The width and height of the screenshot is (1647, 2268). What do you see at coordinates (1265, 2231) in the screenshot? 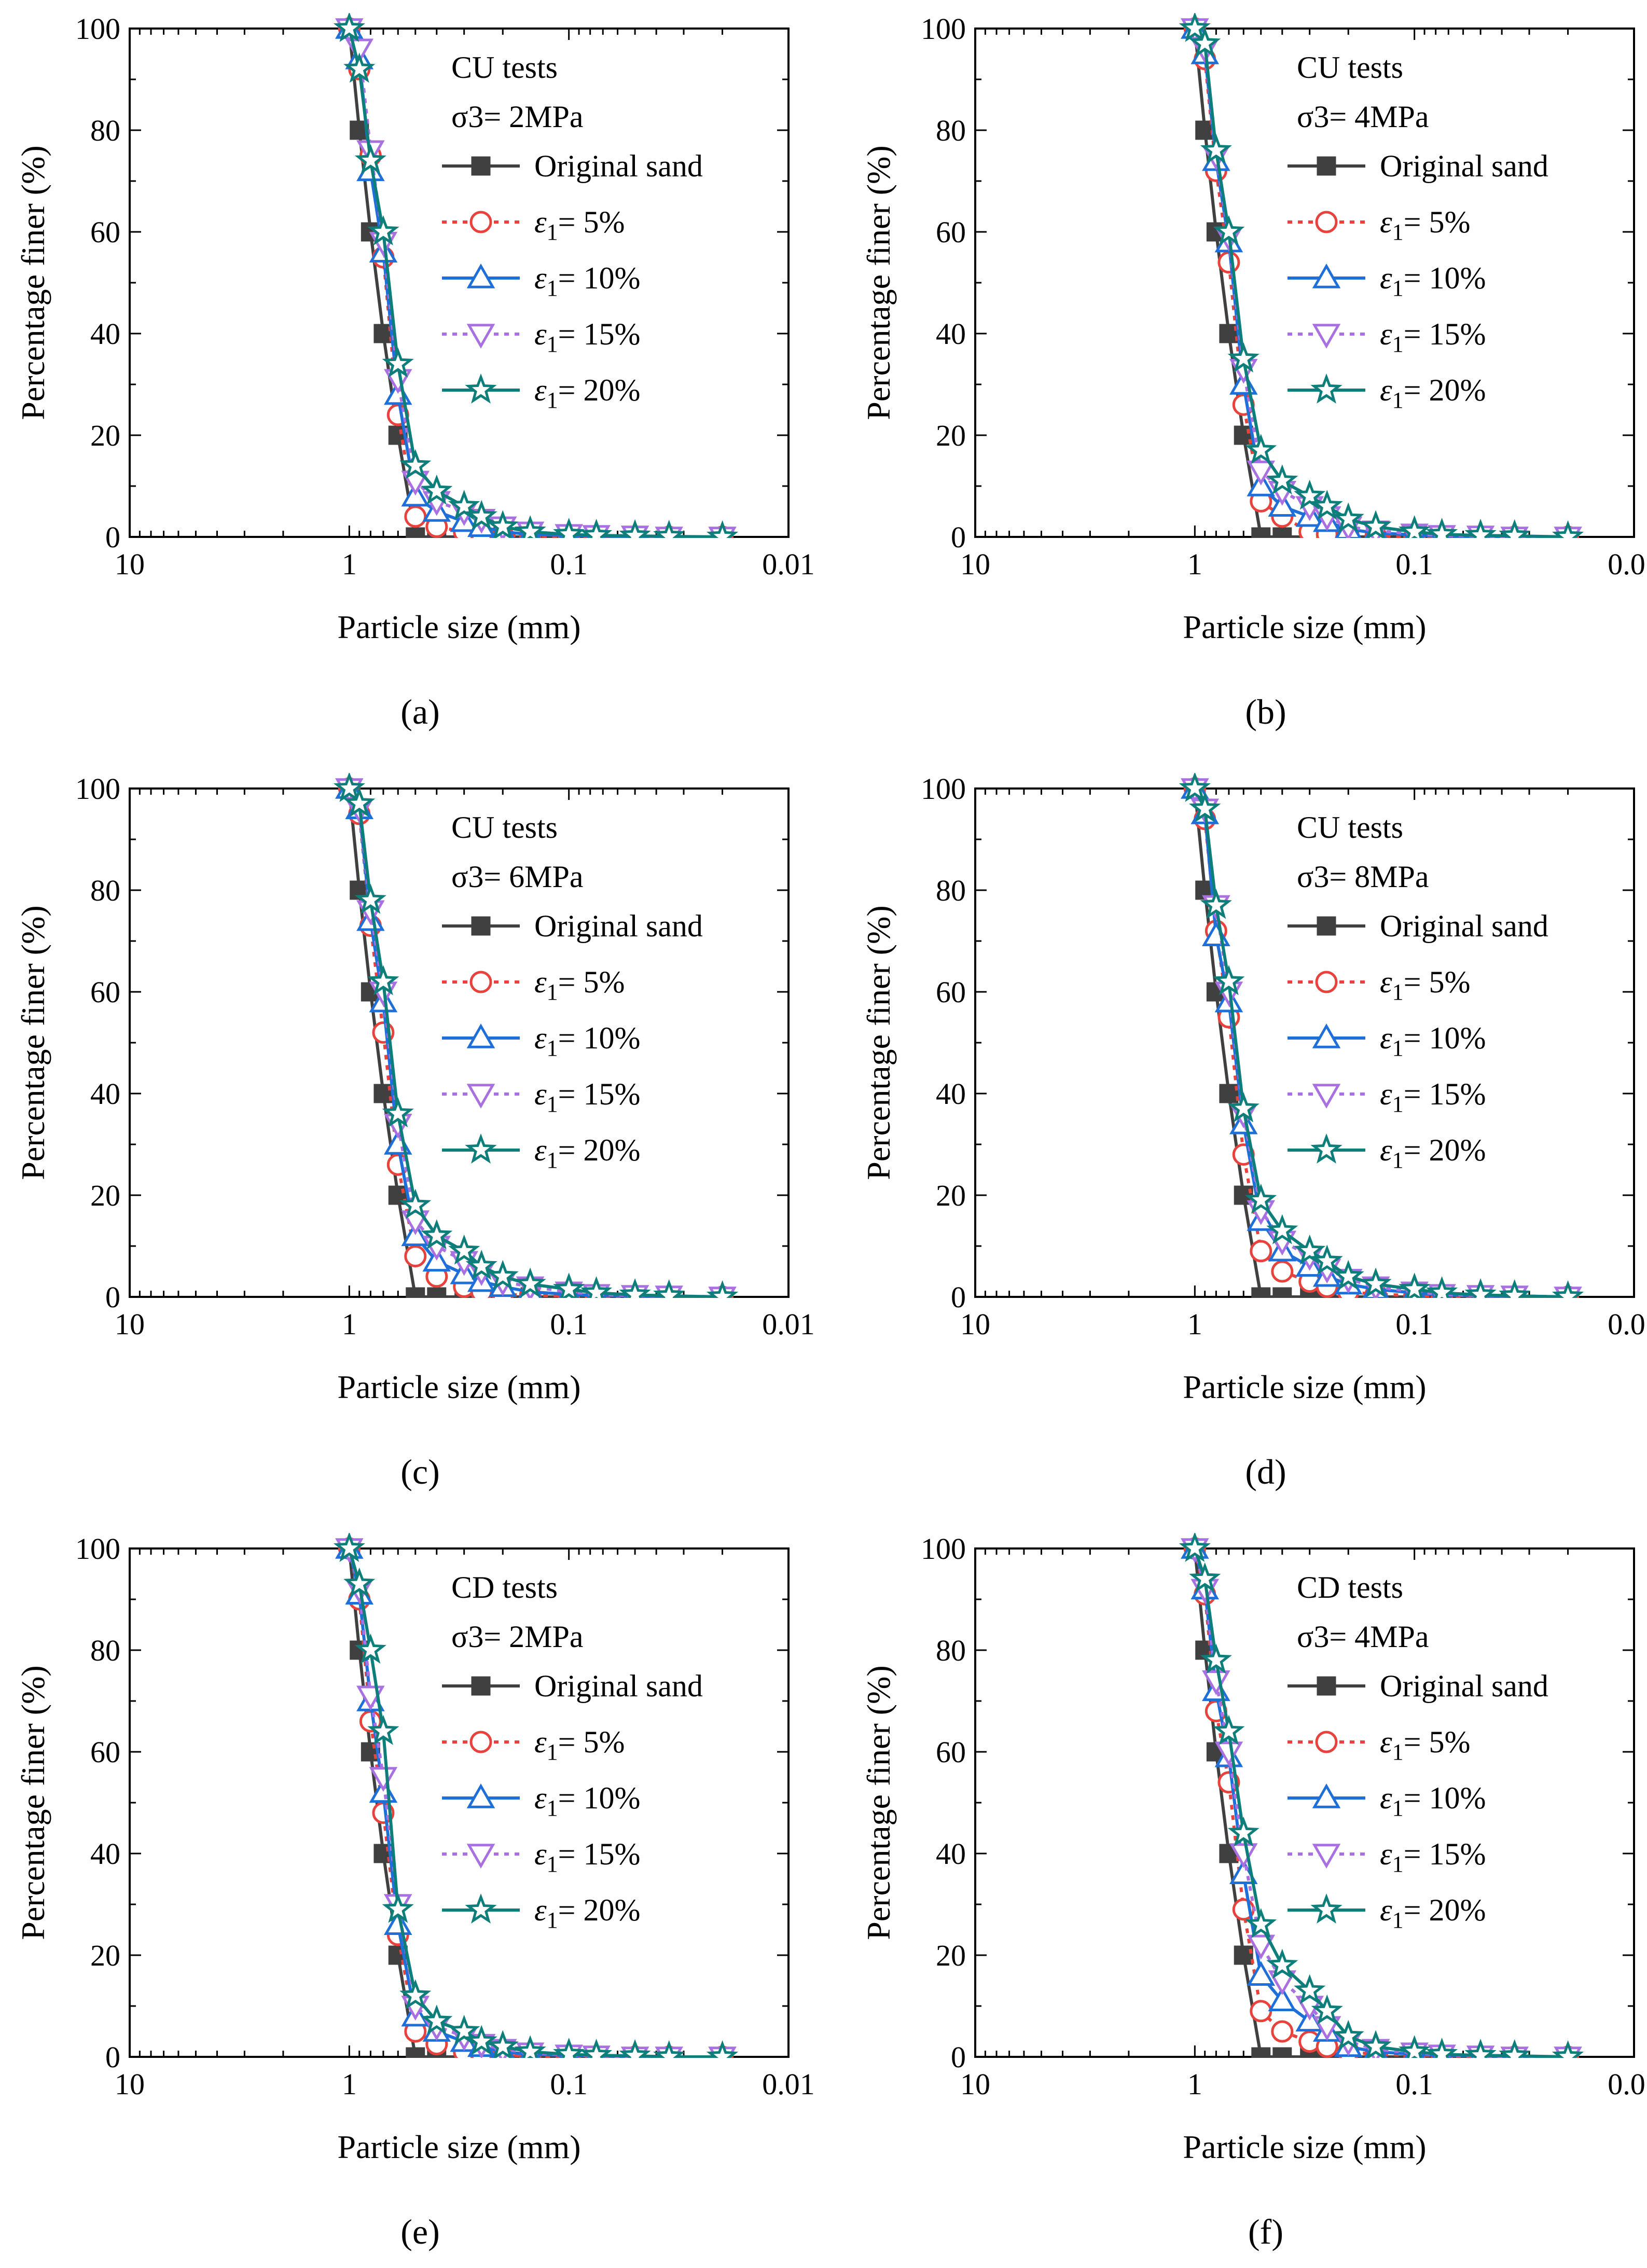
I see `panel-label: (f)` at bounding box center [1265, 2231].